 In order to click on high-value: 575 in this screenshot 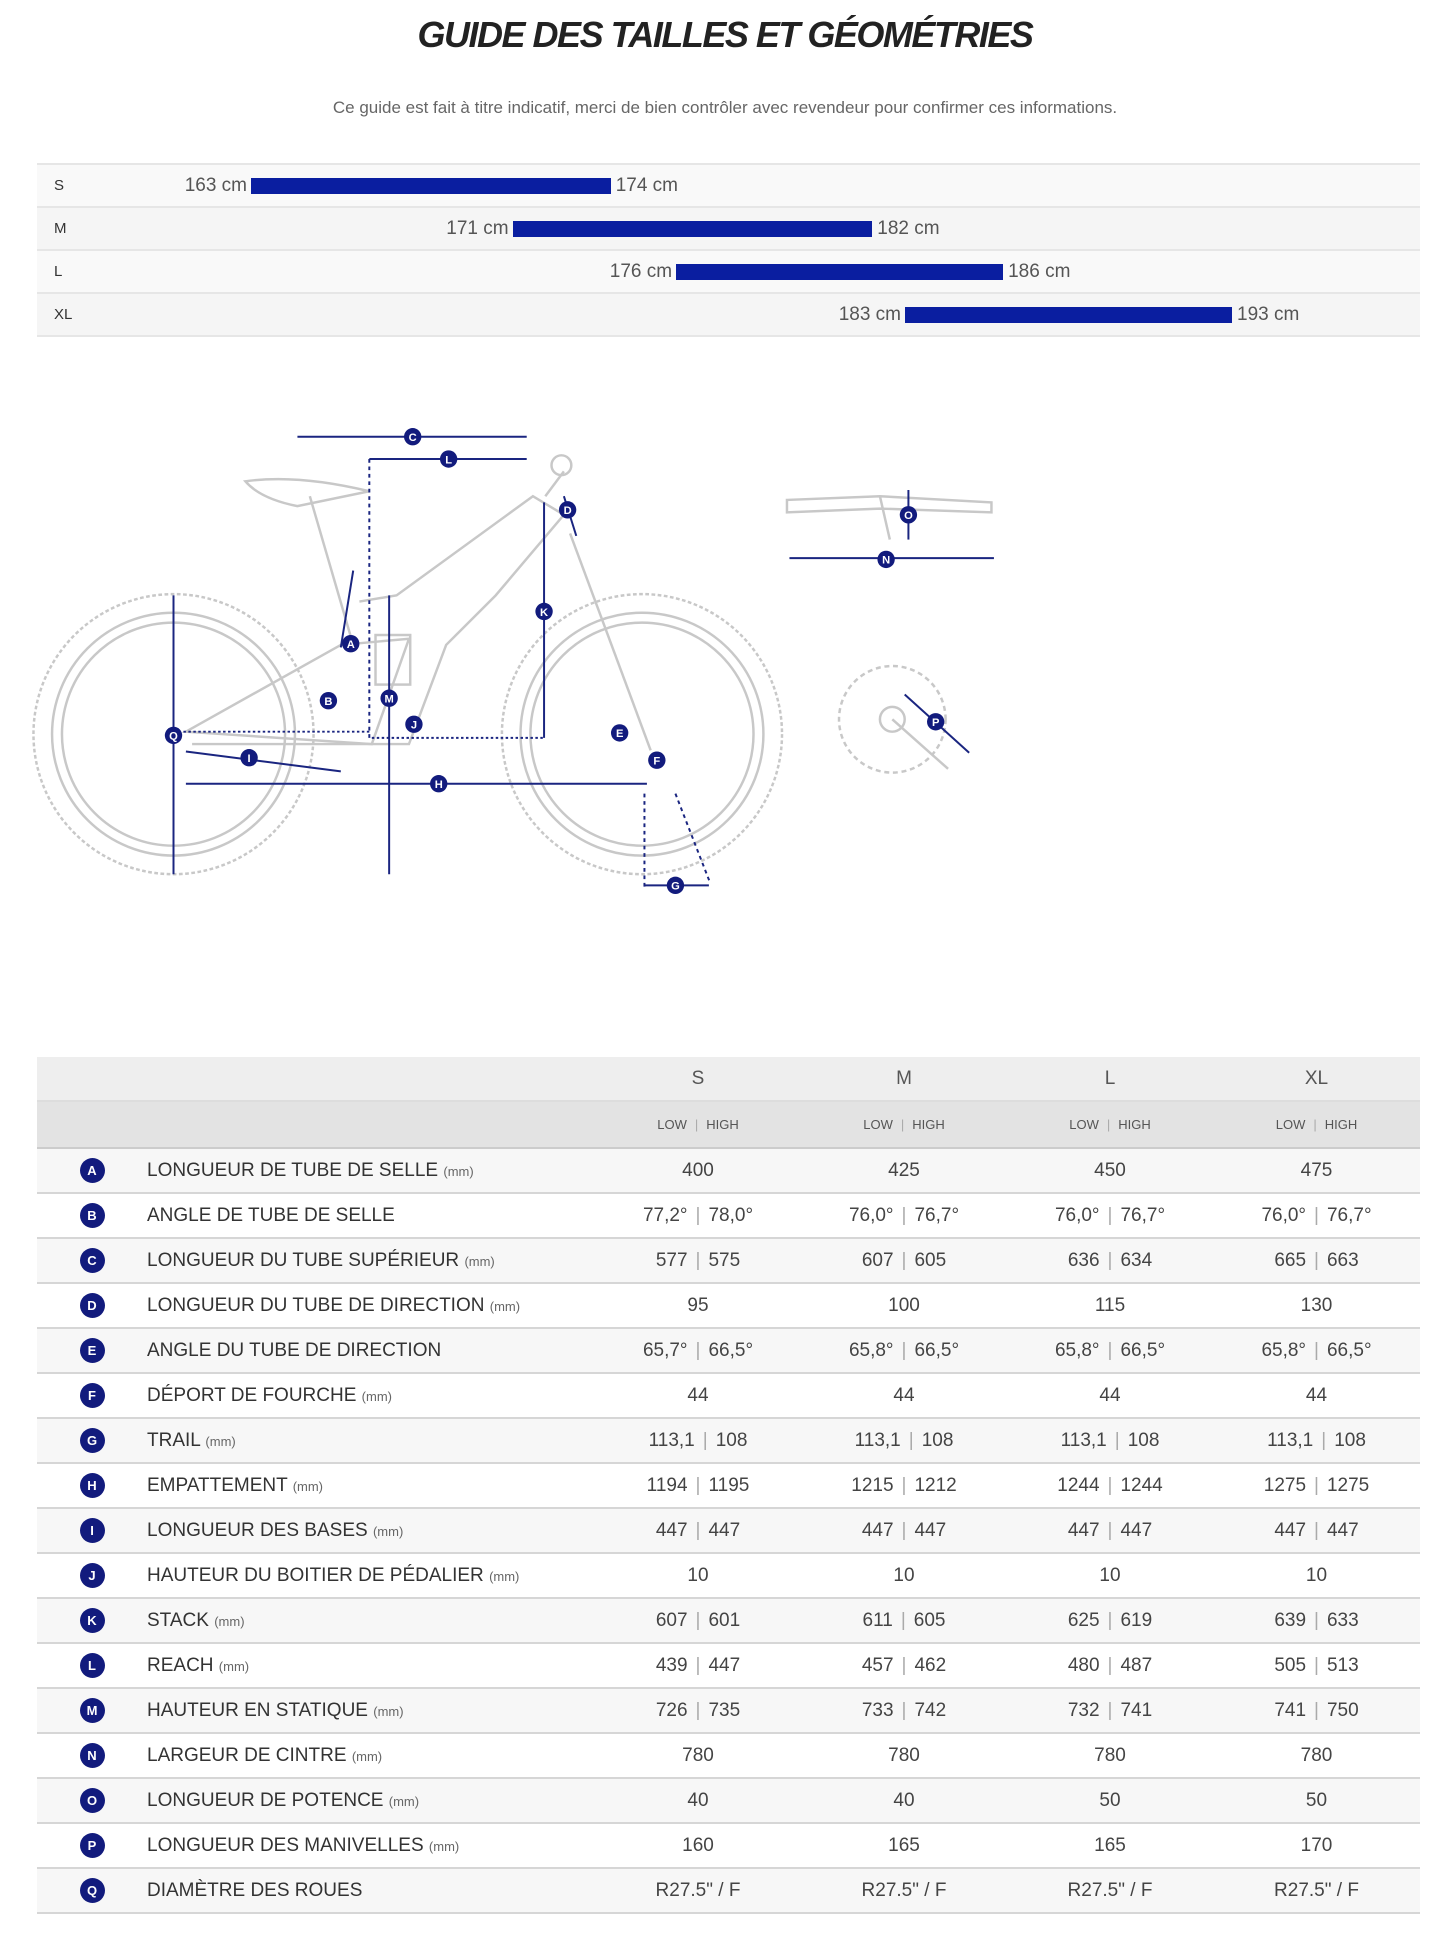, I will do `click(724, 1260)`.